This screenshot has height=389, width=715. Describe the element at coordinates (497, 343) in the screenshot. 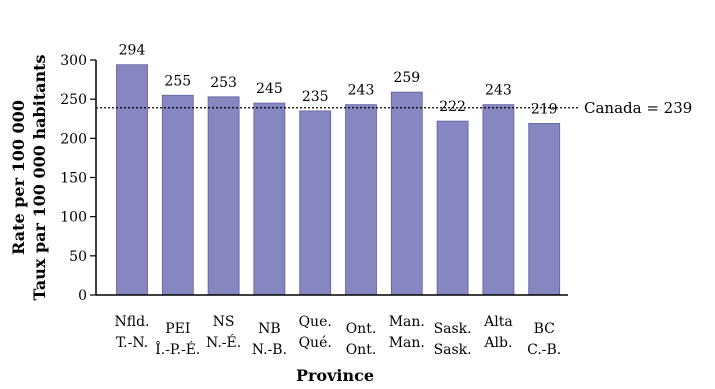

I see `category-label-french: Alb.` at that location.